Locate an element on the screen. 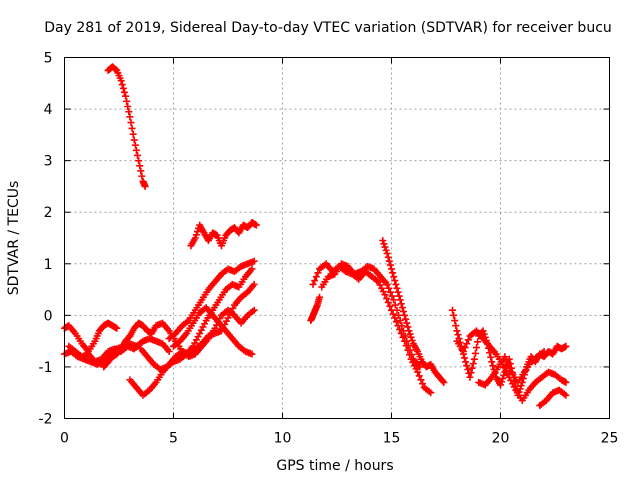  y-tick-label: 0 is located at coordinates (48, 316).